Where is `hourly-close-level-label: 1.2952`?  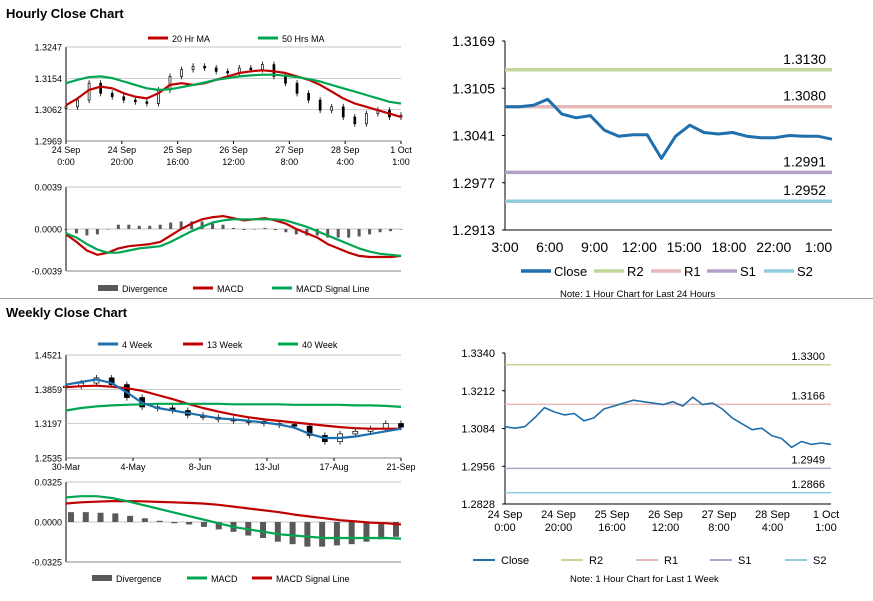 hourly-close-level-label: 1.2952 is located at coordinates (804, 190).